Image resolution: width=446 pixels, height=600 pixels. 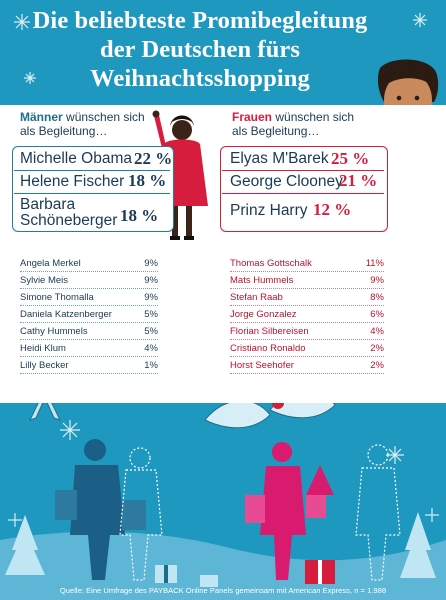 I want to click on list-item-name: Heidi Klum, so click(x=43, y=348).